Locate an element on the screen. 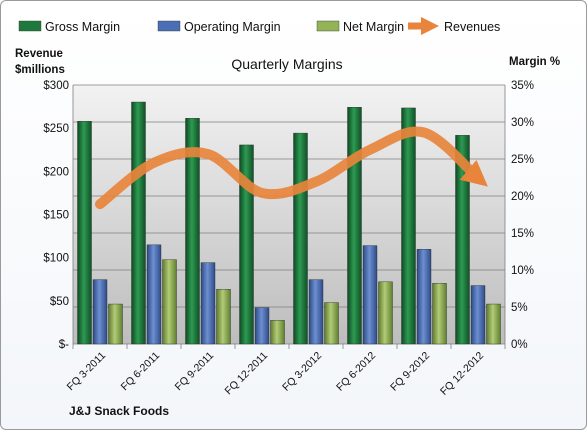 The height and width of the screenshot is (430, 587). category-label: FQ 6-2011 is located at coordinates (141, 372).